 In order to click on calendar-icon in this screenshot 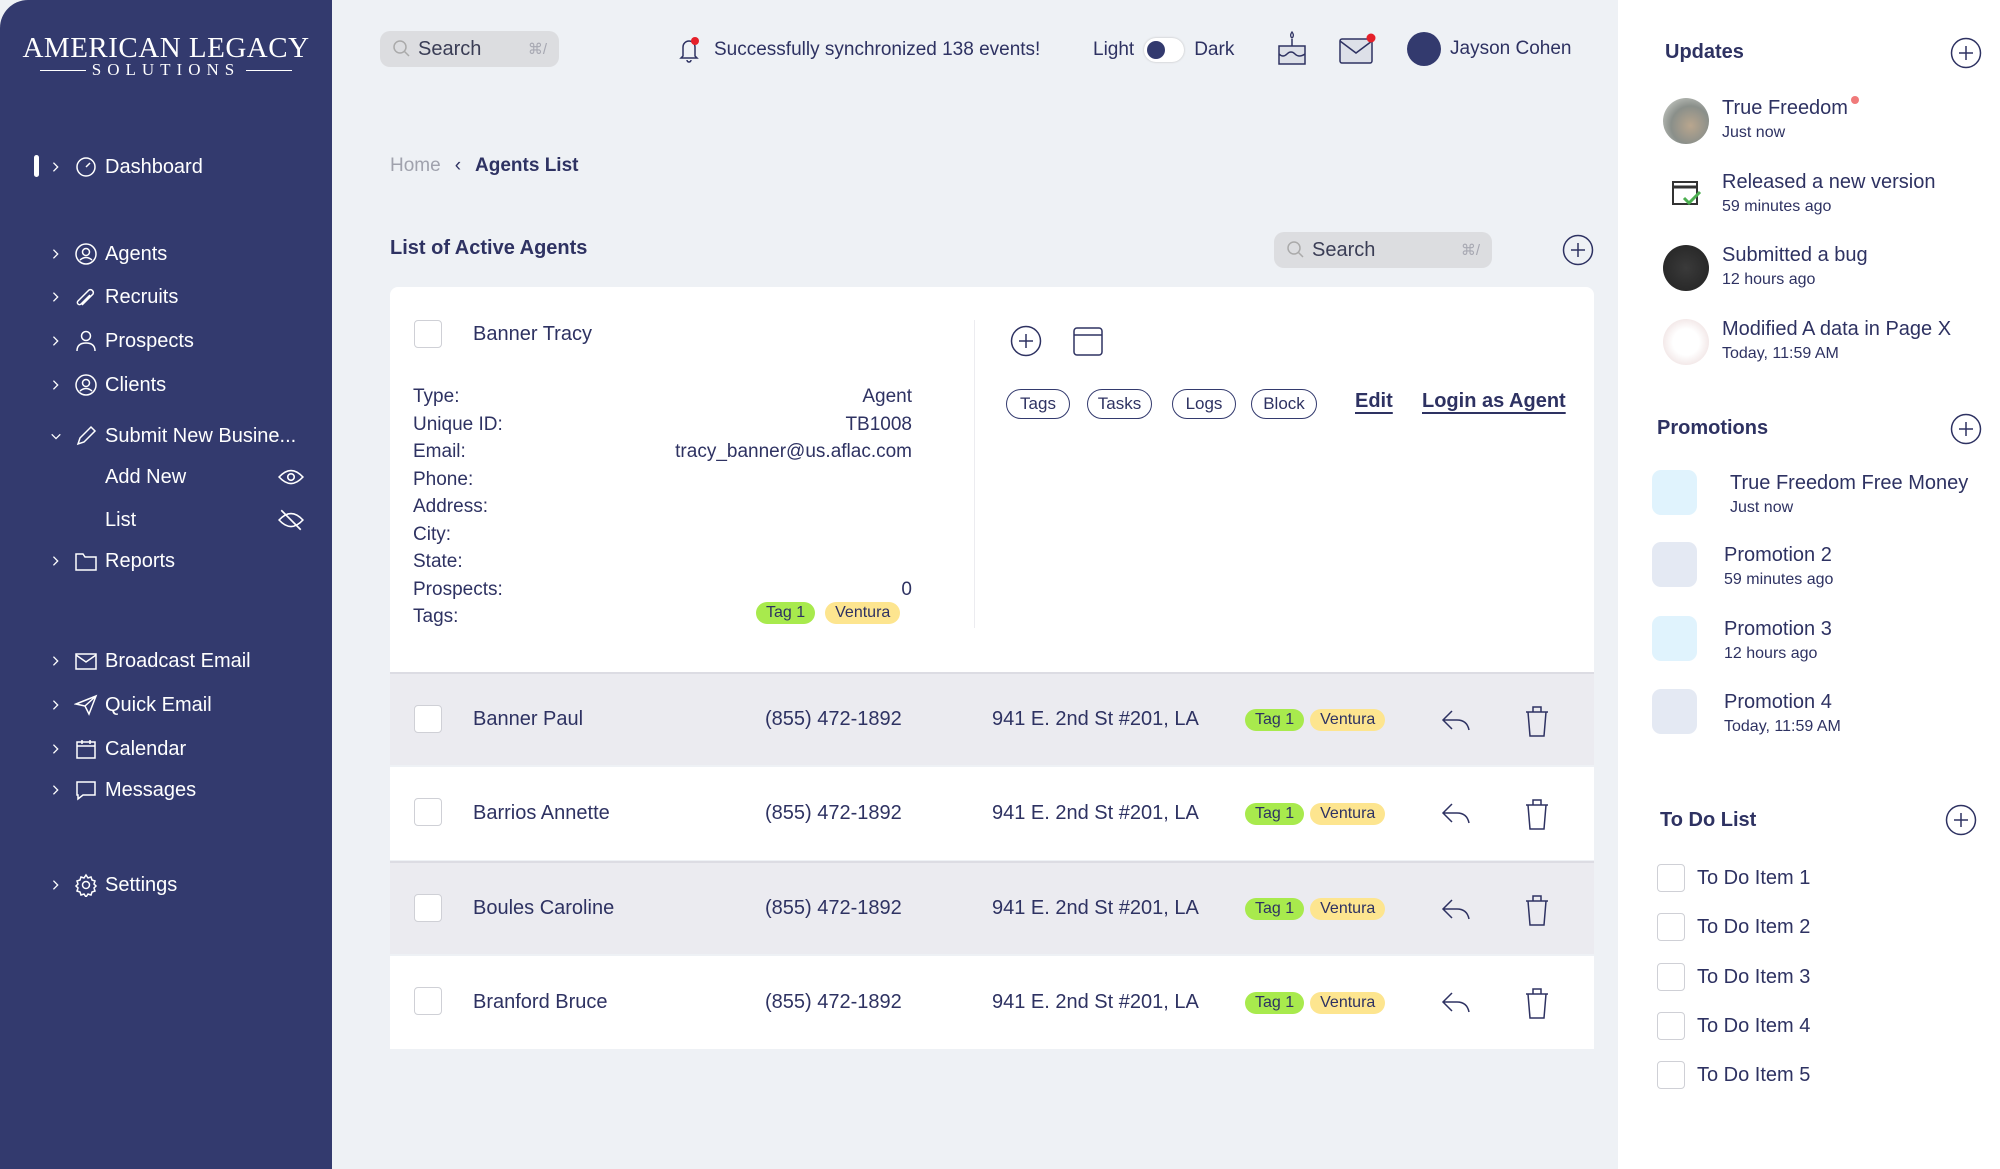, I will do `click(1088, 341)`.